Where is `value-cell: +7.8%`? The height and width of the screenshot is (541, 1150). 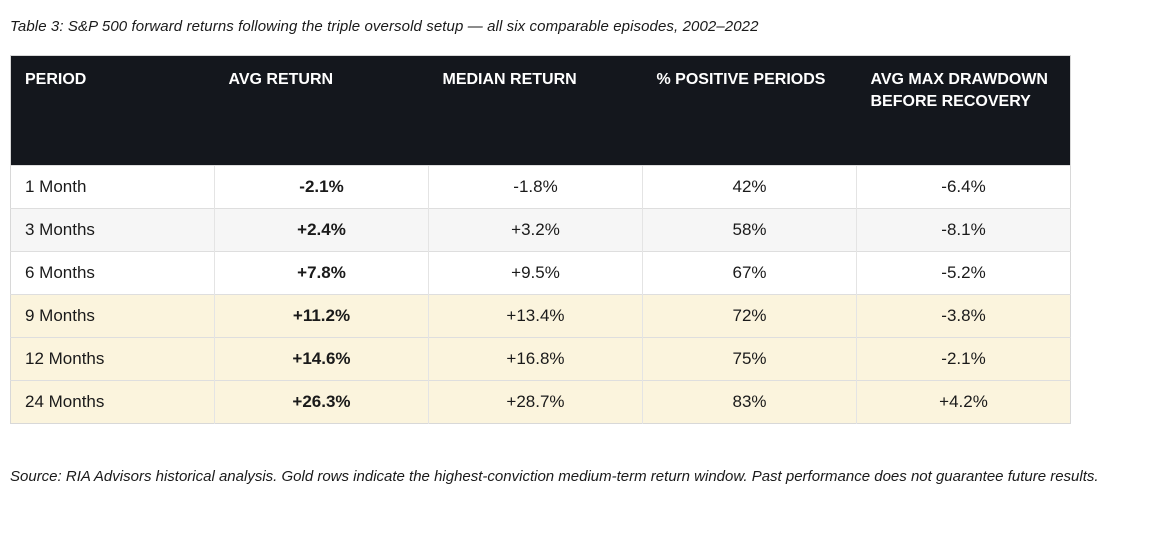
value-cell: +7.8% is located at coordinates (321, 273).